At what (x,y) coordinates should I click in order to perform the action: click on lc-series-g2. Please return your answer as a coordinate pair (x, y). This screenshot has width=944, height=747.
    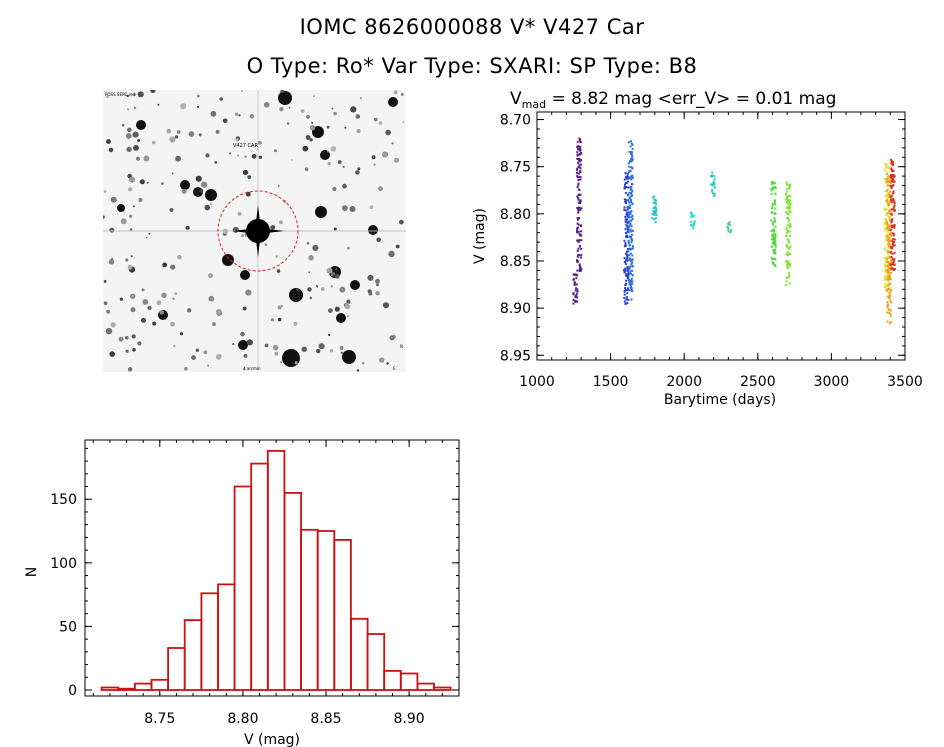
    Looking at the image, I should click on (579, 204).